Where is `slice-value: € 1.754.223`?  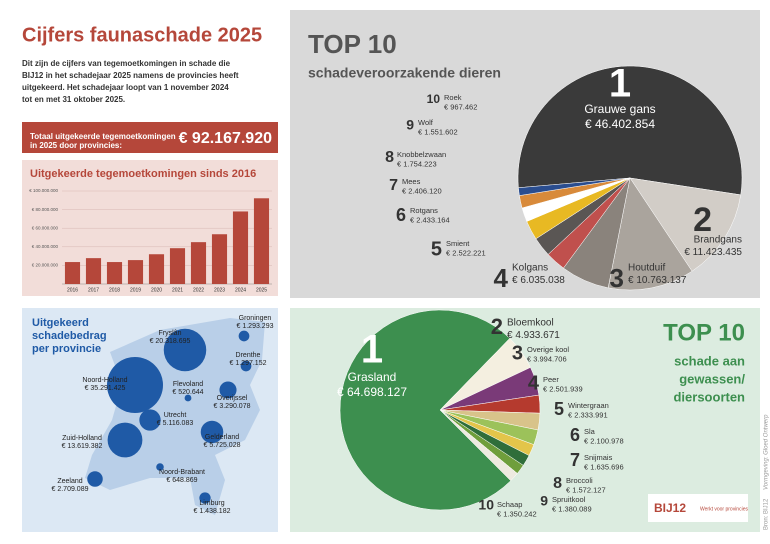
slice-value: € 1.754.223 is located at coordinates (417, 163).